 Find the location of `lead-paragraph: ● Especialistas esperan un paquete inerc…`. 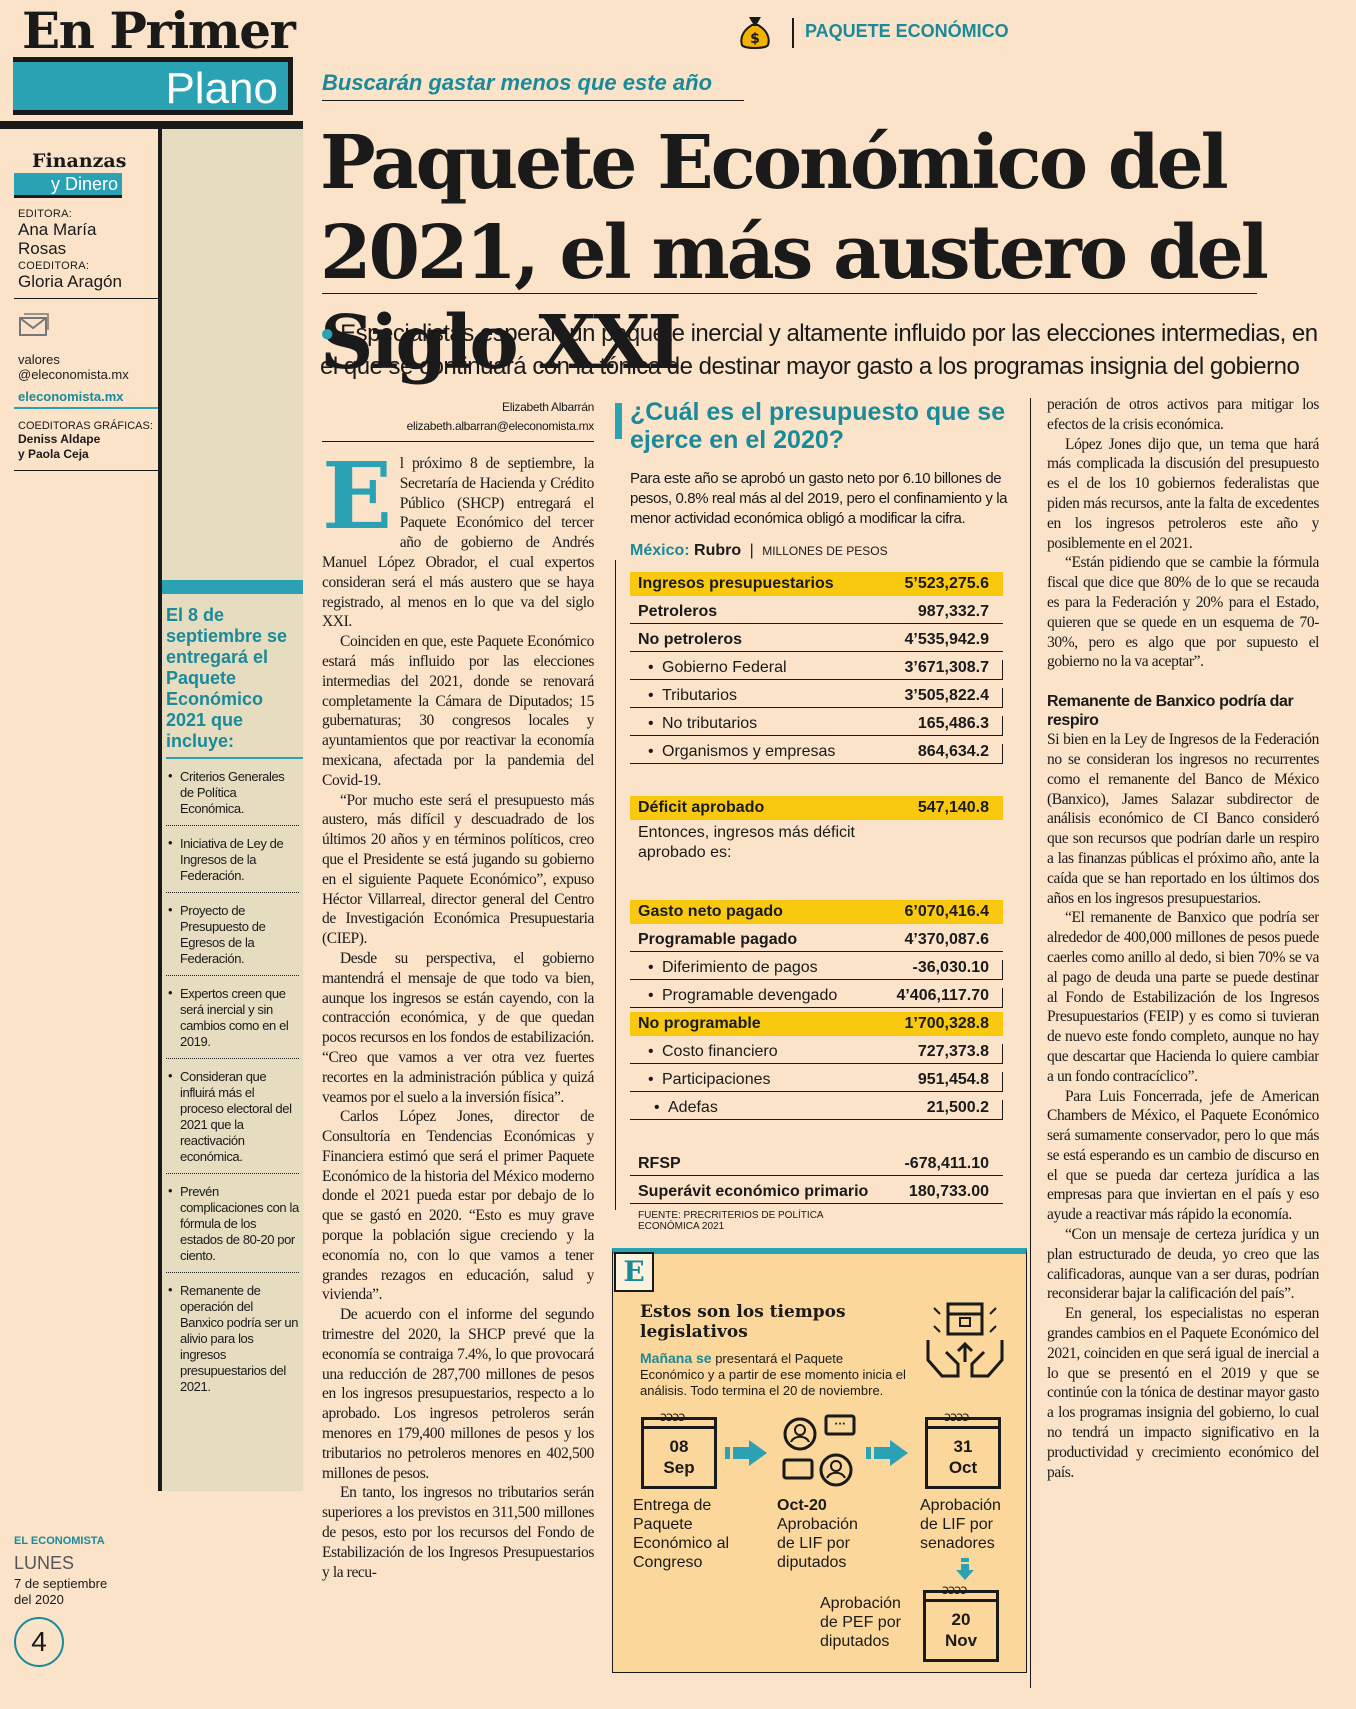

lead-paragraph: ● Especialistas esperan un paquete inerc… is located at coordinates (820, 350).